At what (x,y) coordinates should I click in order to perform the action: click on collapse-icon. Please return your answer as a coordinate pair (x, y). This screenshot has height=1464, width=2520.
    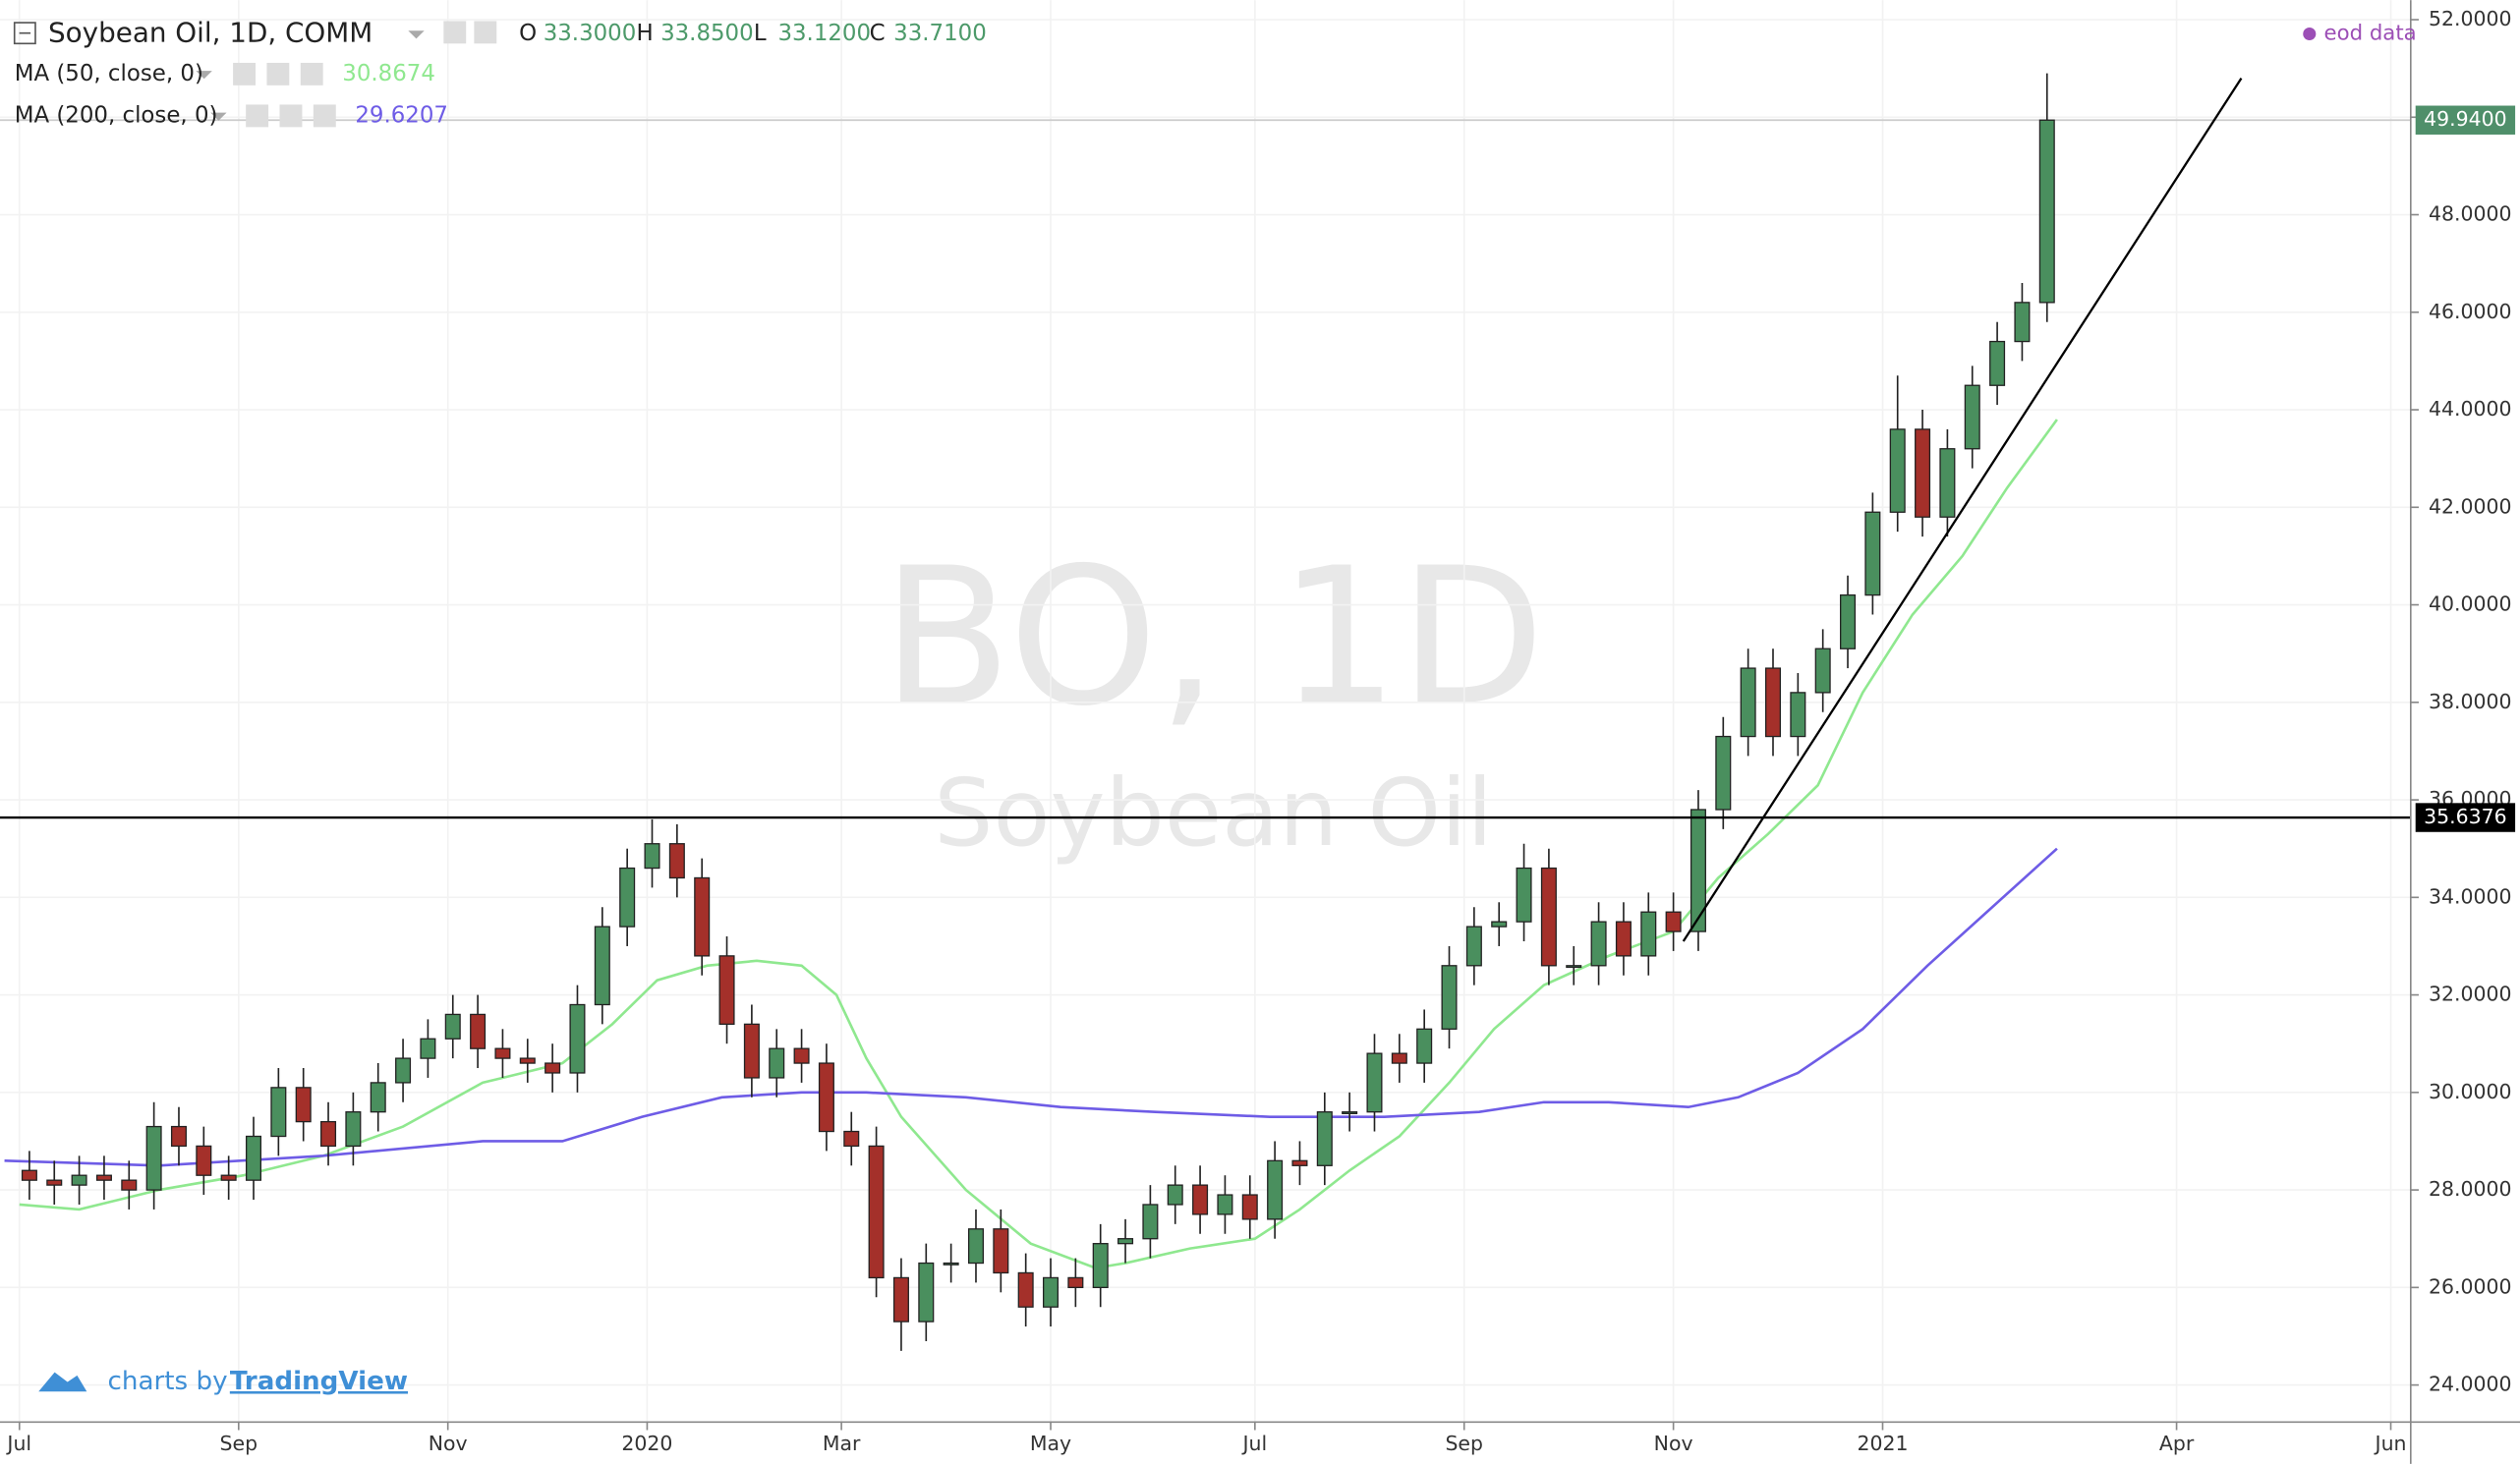
    Looking at the image, I should click on (24, 33).